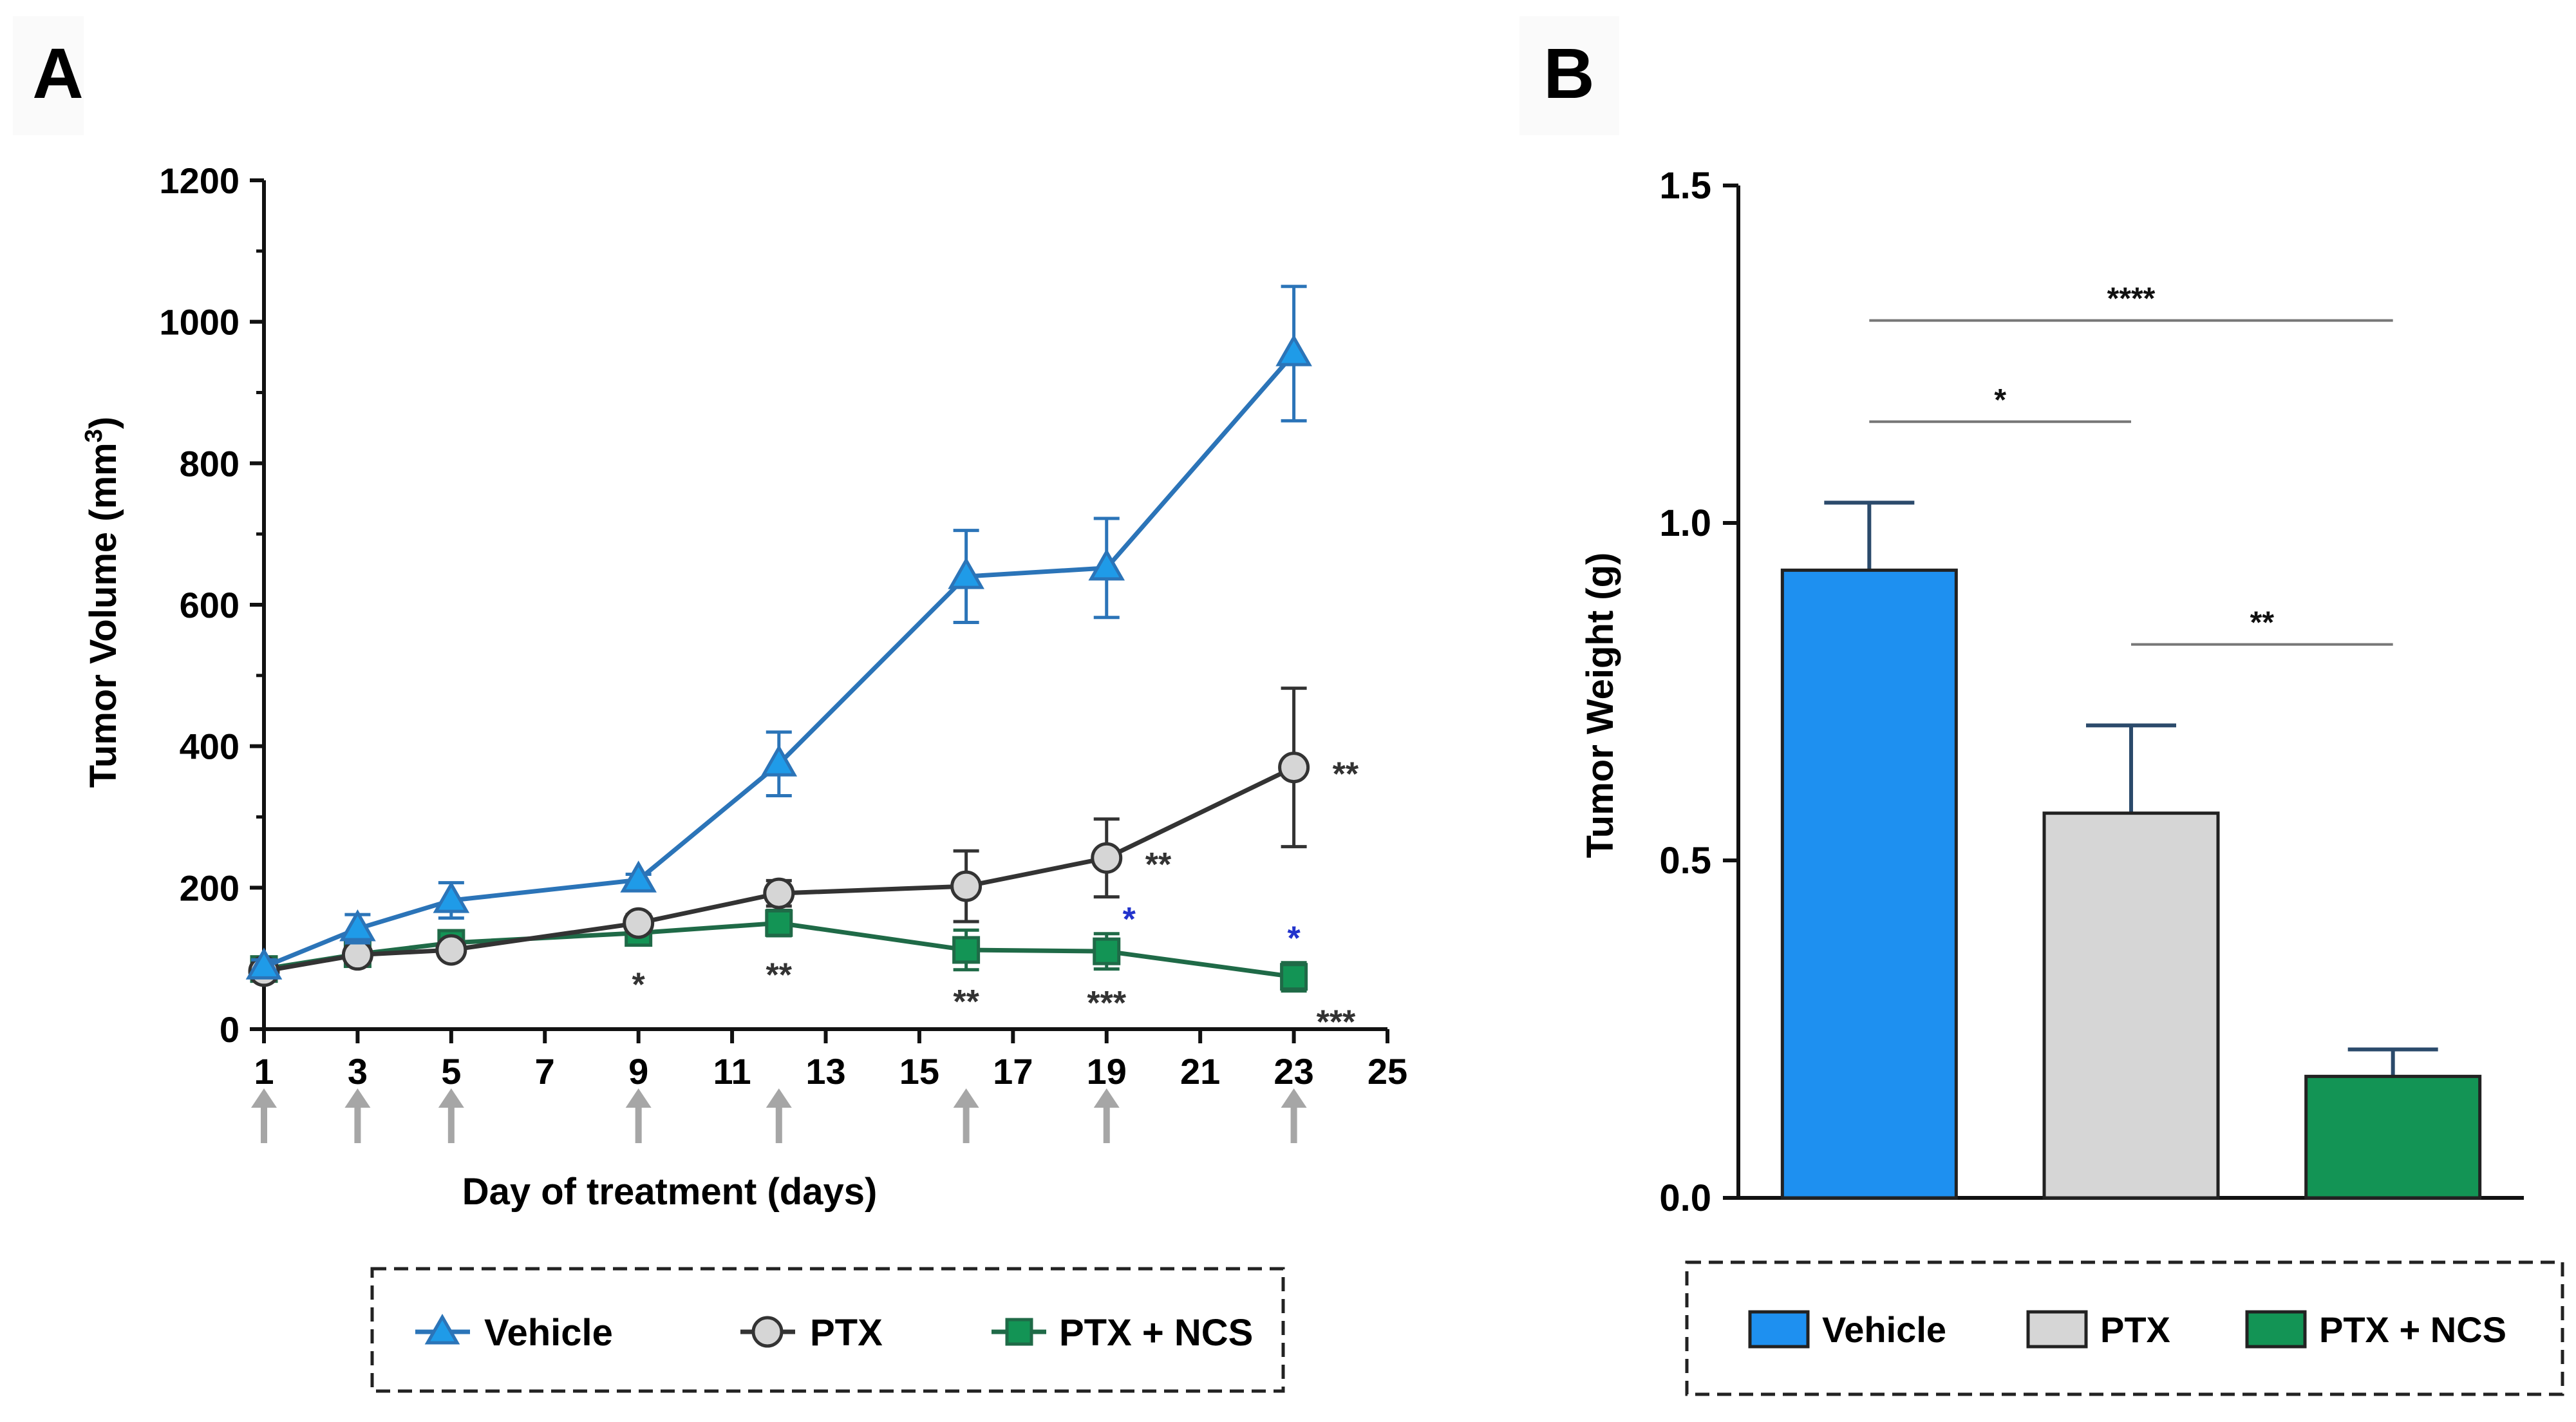  I want to click on legend-a: Vehicle PTX PTX + NCS, so click(827, 1330).